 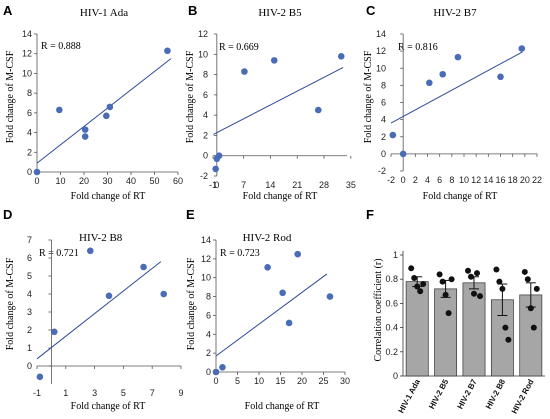 What do you see at coordinates (178, 181) in the screenshot?
I see `x-tick-label: 60` at bounding box center [178, 181].